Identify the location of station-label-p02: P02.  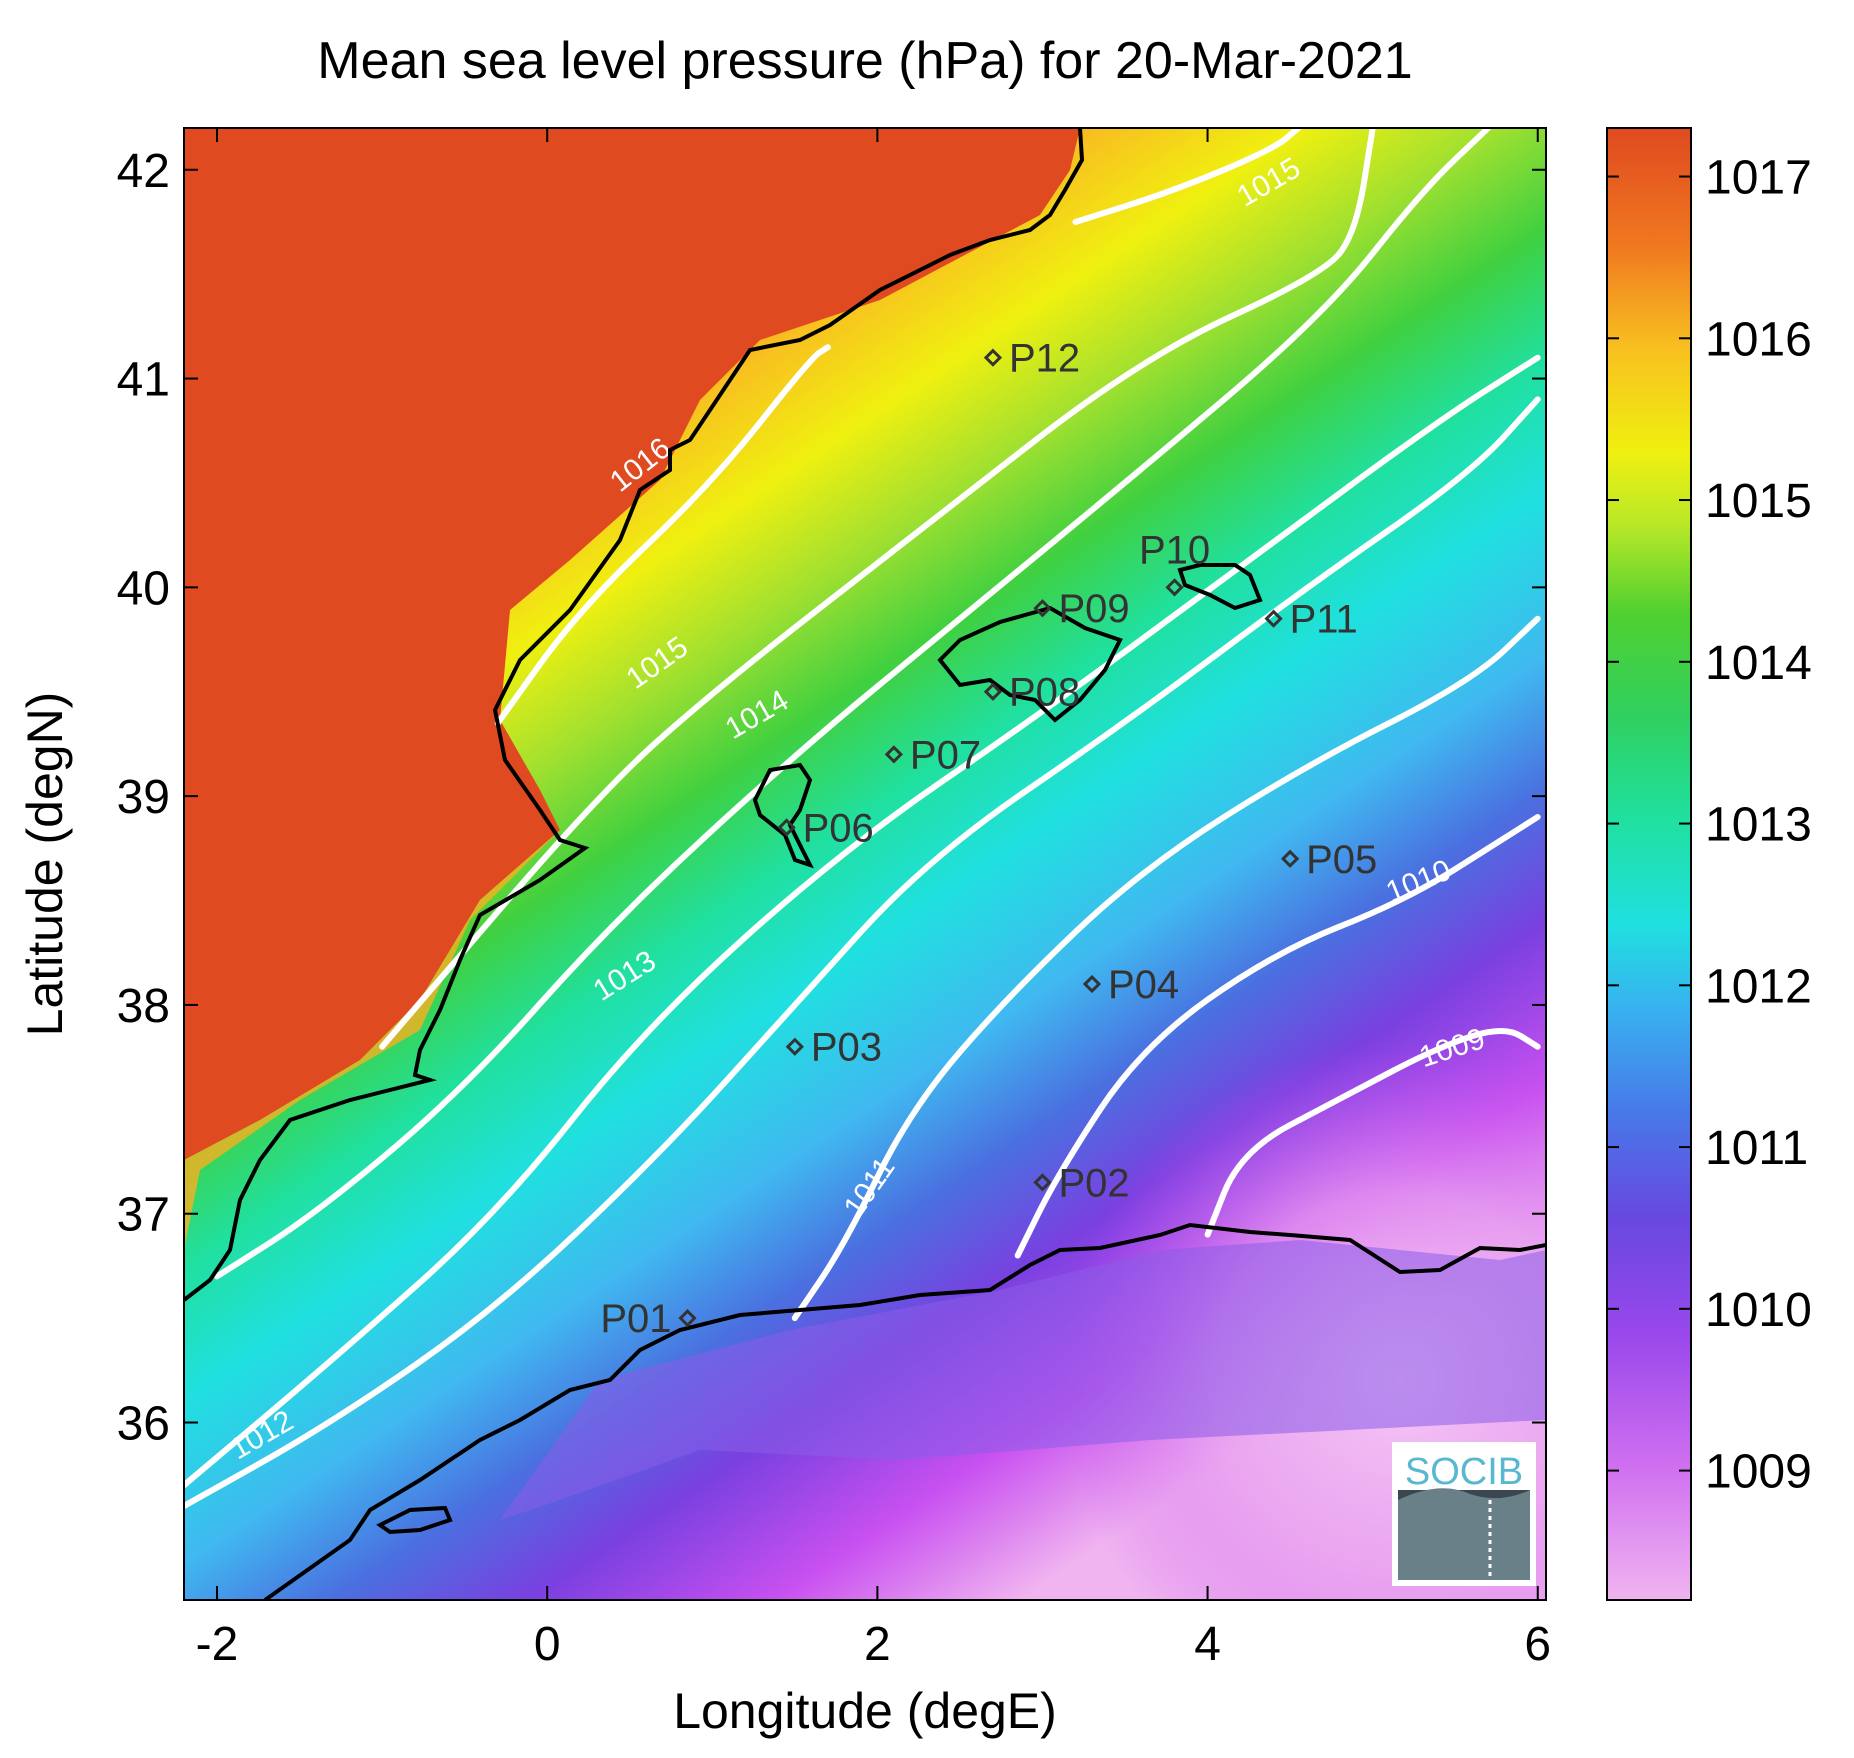
(1093, 1183).